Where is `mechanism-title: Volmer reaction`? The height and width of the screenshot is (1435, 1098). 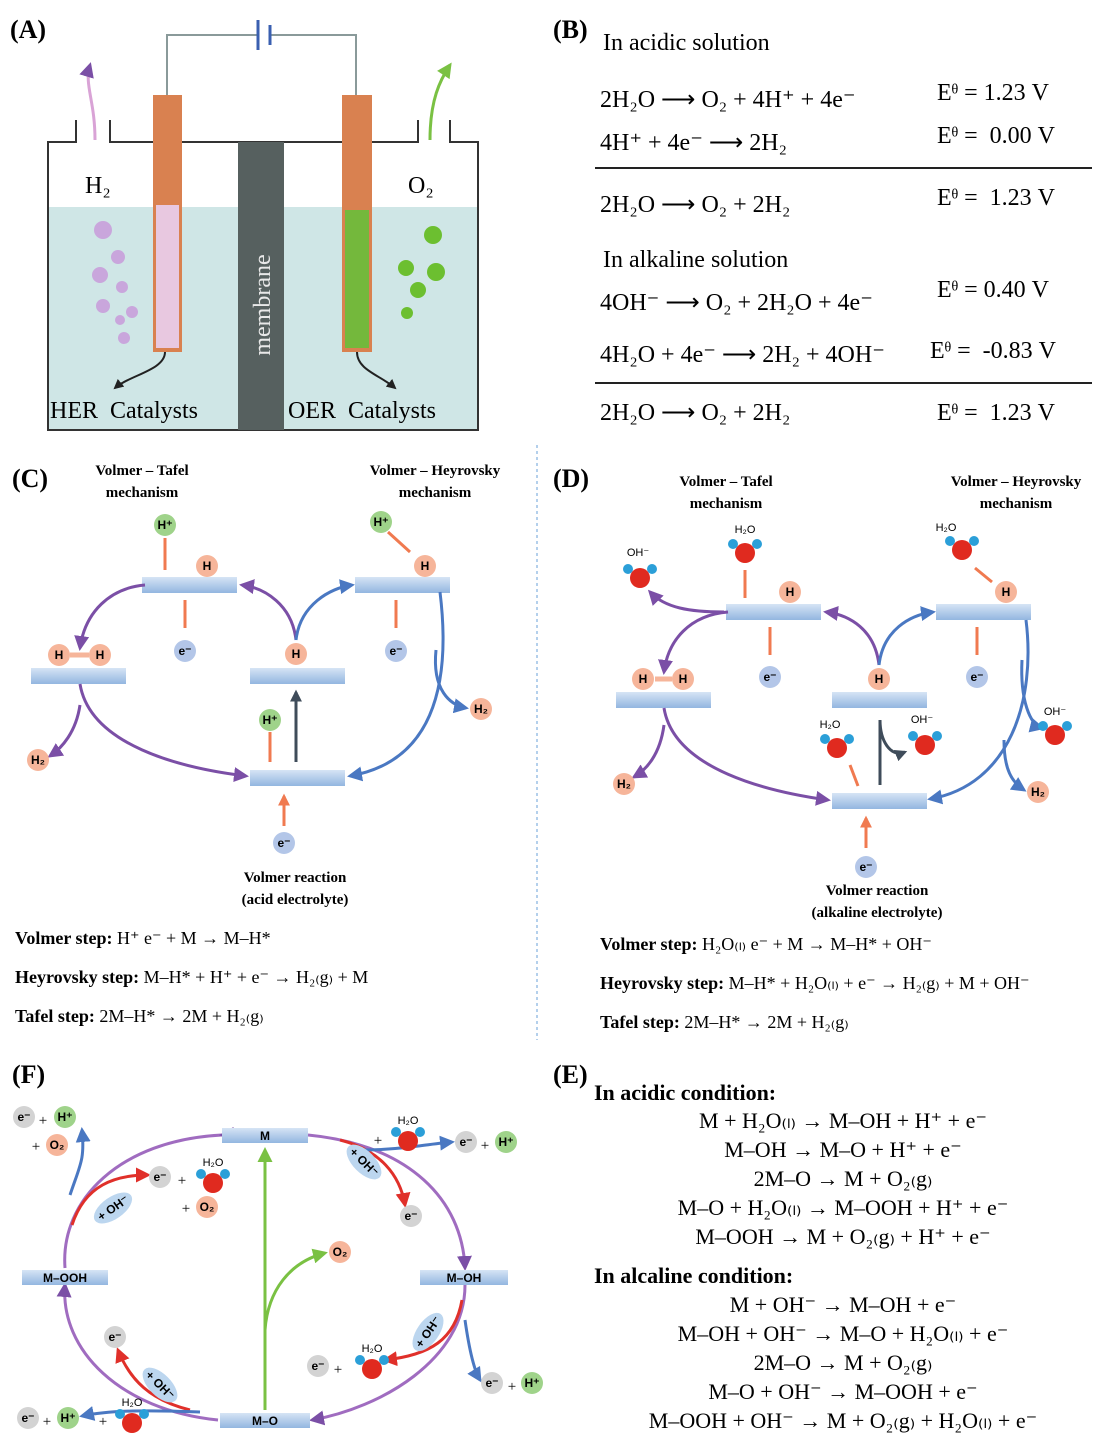 mechanism-title: Volmer reaction is located at coordinates (877, 891).